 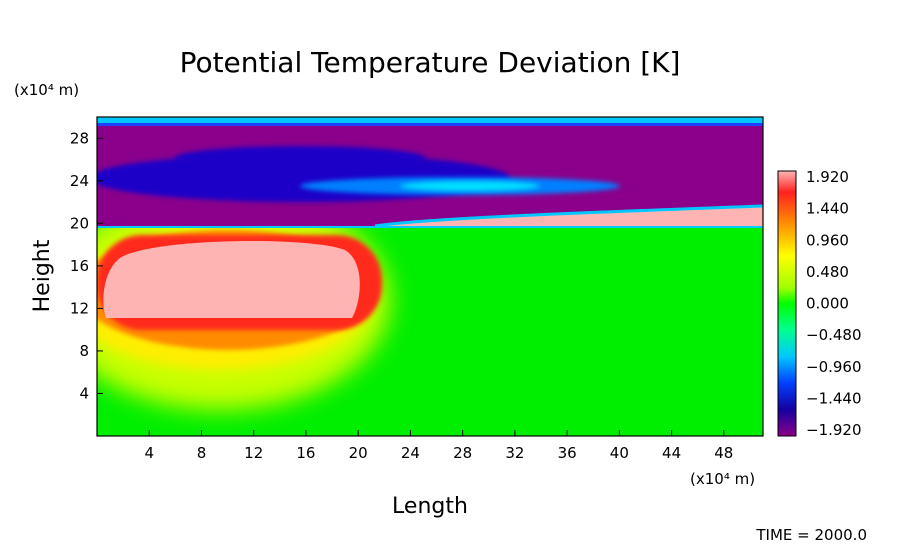 What do you see at coordinates (430, 506) in the screenshot?
I see `x-axis-label: Length` at bounding box center [430, 506].